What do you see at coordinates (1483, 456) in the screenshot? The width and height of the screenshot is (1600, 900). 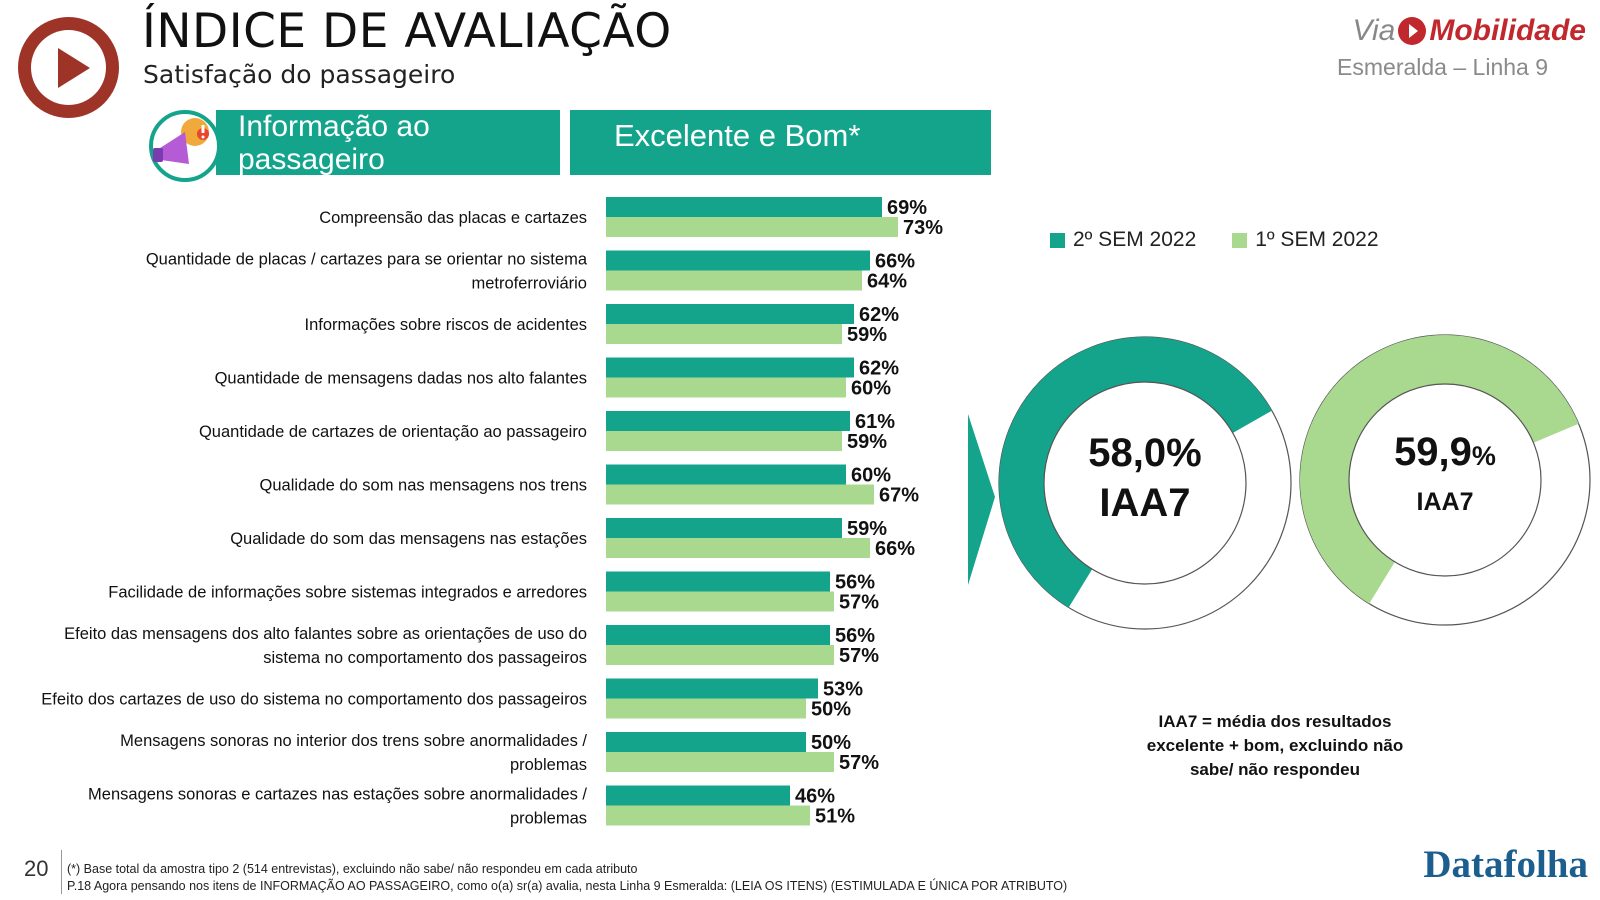 I see `donut-1sem-pct: %` at bounding box center [1483, 456].